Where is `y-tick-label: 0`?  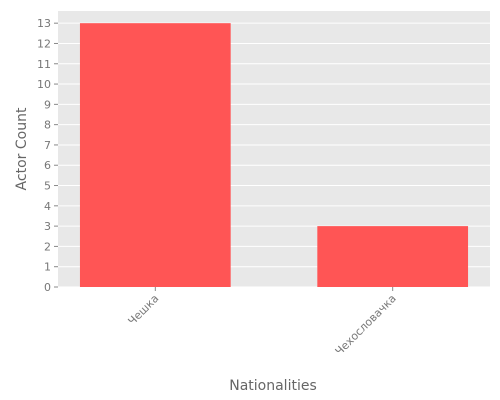
y-tick-label: 0 is located at coordinates (47, 287).